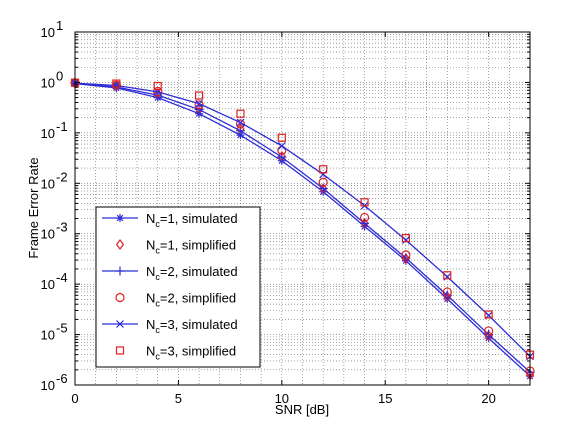 This screenshot has width=581, height=437. What do you see at coordinates (59, 75) in the screenshot?
I see `y-tick-label-exponent: 0` at bounding box center [59, 75].